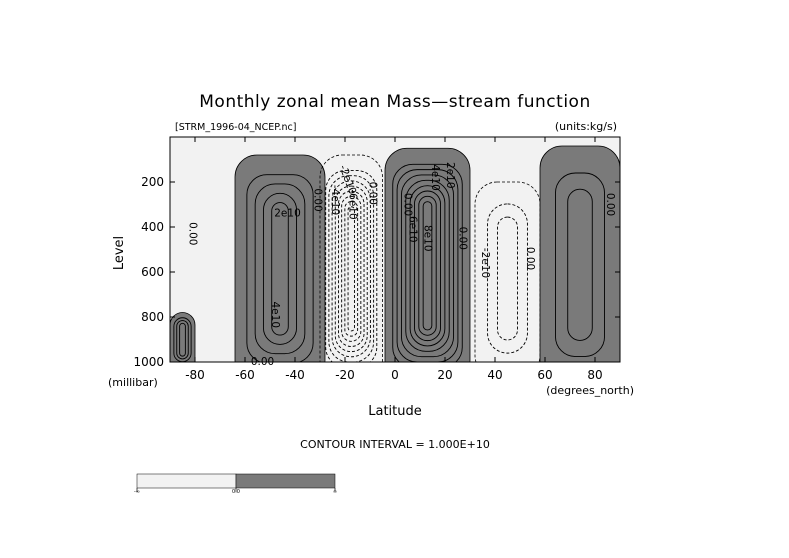  What do you see at coordinates (148, 362) in the screenshot?
I see `y-tick-label: 1000` at bounding box center [148, 362].